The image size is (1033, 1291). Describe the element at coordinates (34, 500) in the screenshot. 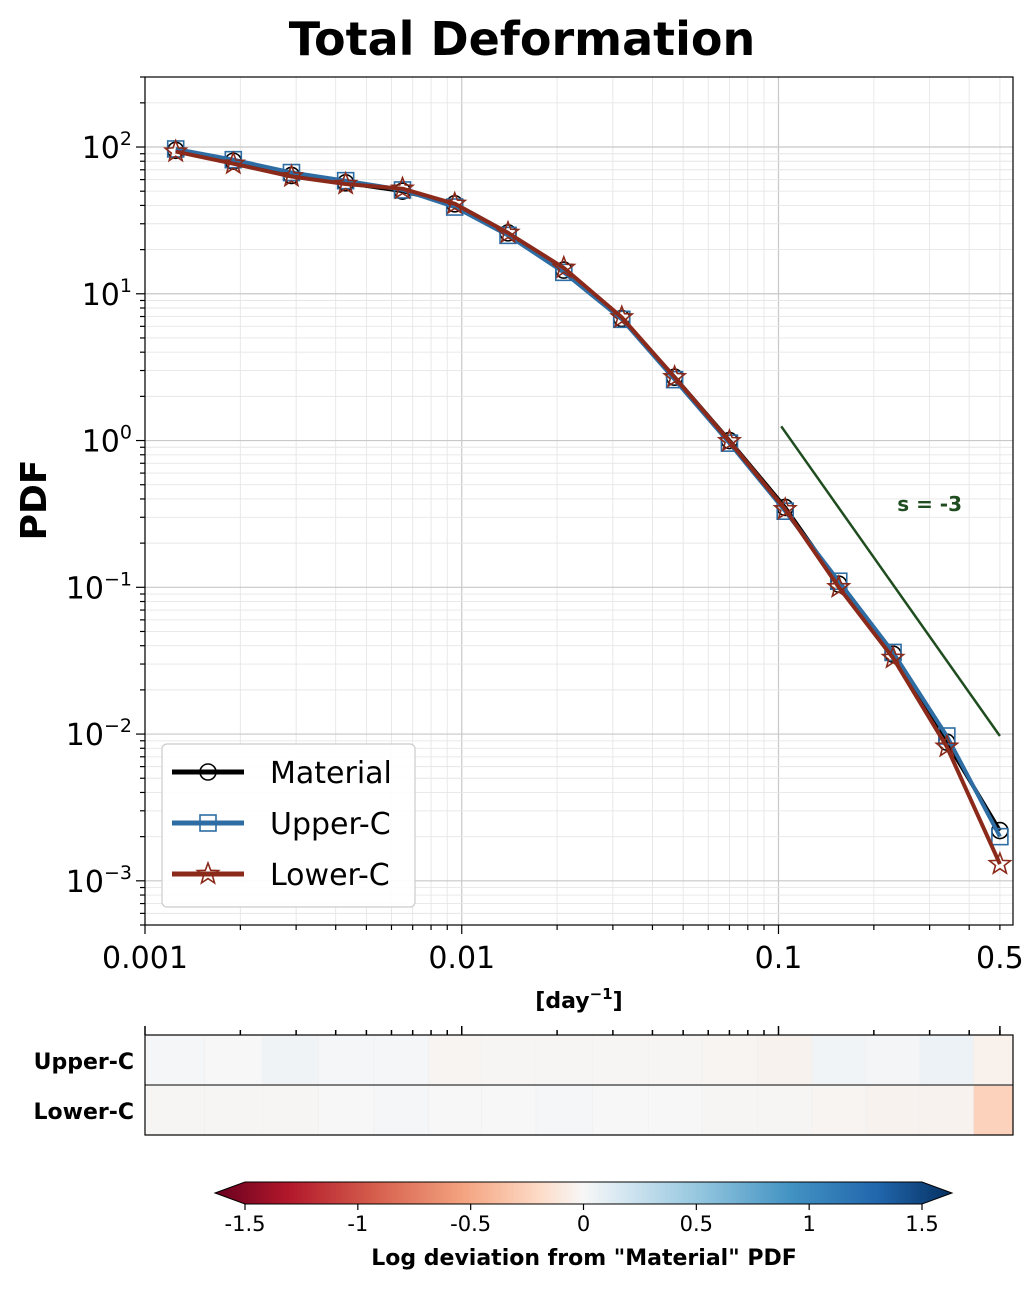

I see `y-axis-label: PDF` at that location.